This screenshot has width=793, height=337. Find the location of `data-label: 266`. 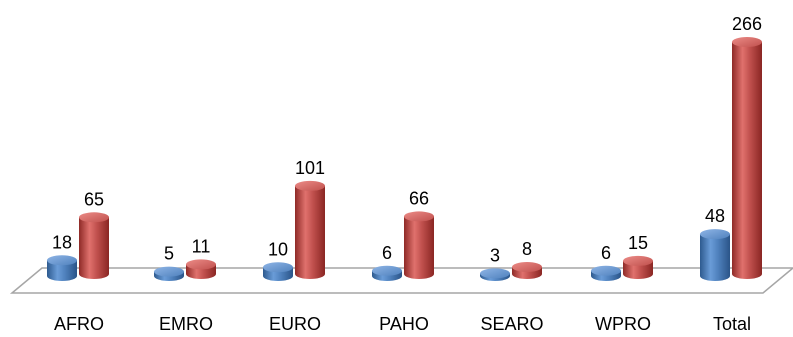

data-label: 266 is located at coordinates (747, 24).